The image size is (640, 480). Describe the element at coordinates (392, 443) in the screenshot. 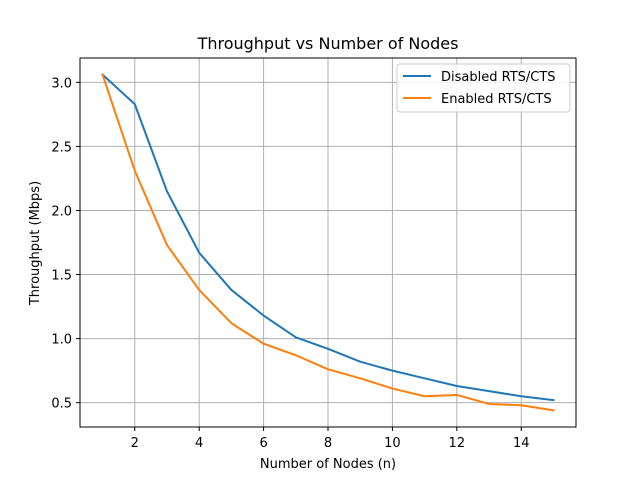

I see `x-tick-label: 10` at that location.